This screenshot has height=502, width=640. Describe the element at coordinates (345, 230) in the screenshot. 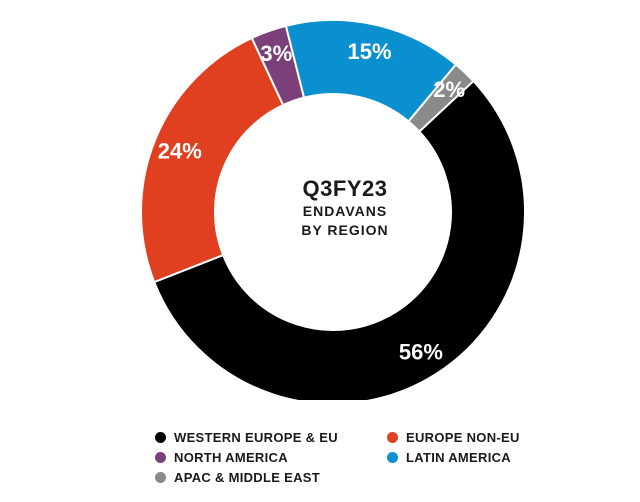

I see `center-title-line2: BY REGION` at that location.